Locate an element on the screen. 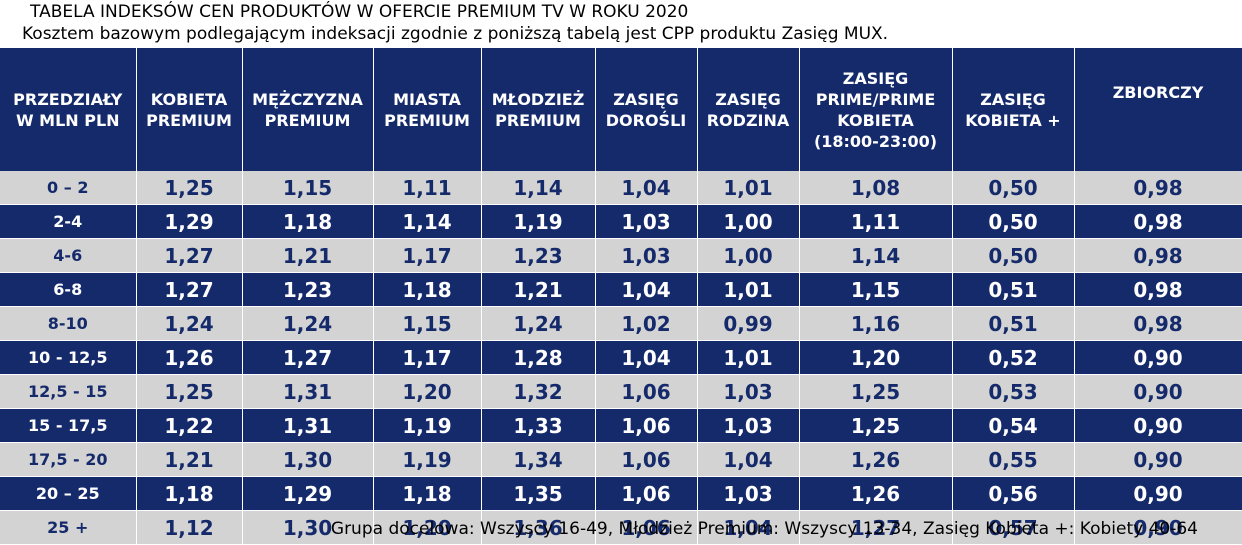  index-value-cell: 0,54 is located at coordinates (1013, 425).